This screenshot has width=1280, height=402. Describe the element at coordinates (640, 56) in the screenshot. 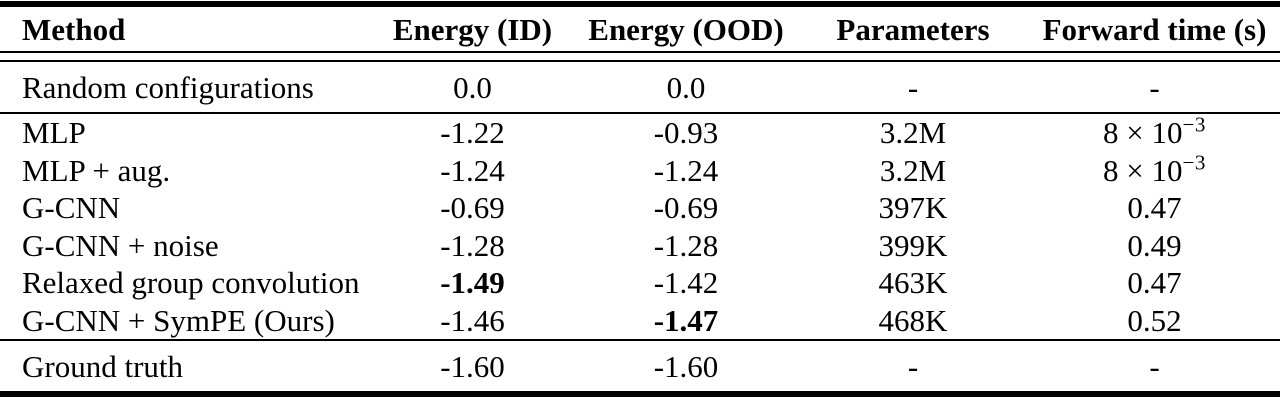

I see `header-double-rule-gap` at that location.